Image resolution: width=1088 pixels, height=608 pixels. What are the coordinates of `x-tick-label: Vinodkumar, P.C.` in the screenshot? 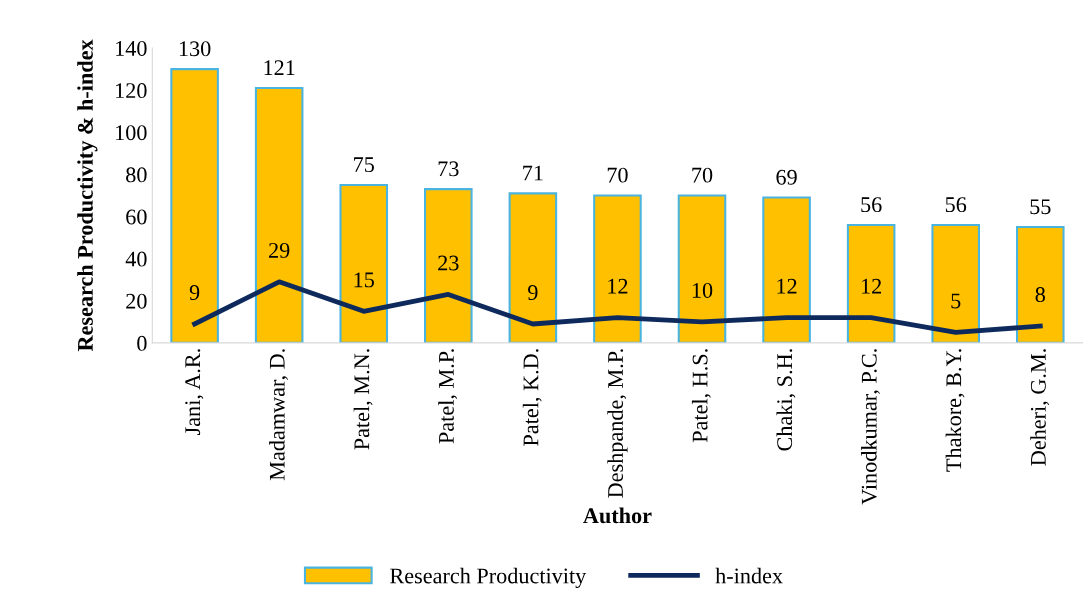 It's located at (870, 427).